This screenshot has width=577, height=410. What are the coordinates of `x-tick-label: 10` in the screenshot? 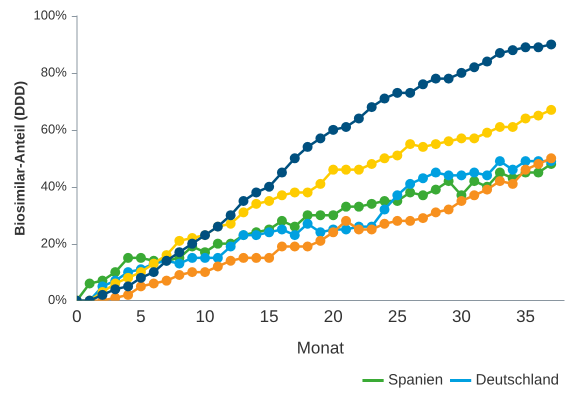 It's located at (205, 316).